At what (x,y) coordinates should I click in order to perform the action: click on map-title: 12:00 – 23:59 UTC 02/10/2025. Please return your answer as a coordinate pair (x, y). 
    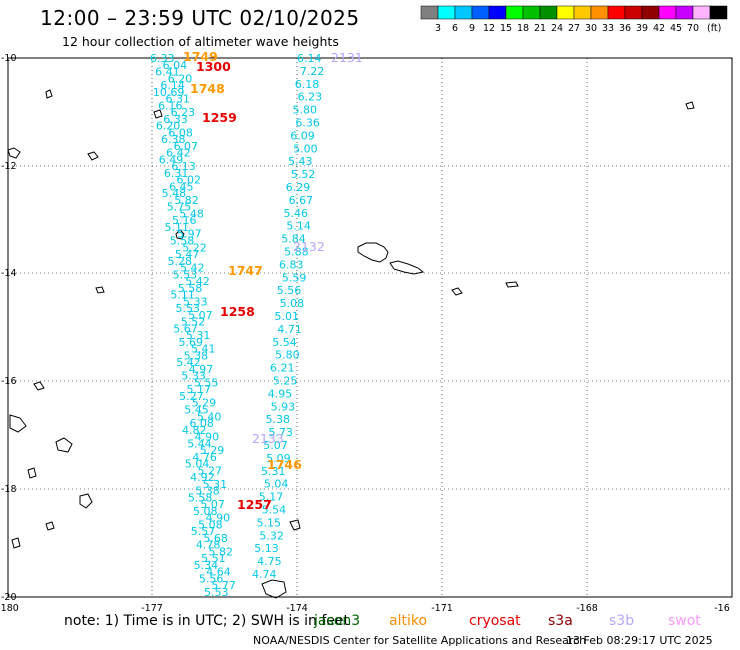
    Looking at the image, I should click on (200, 18).